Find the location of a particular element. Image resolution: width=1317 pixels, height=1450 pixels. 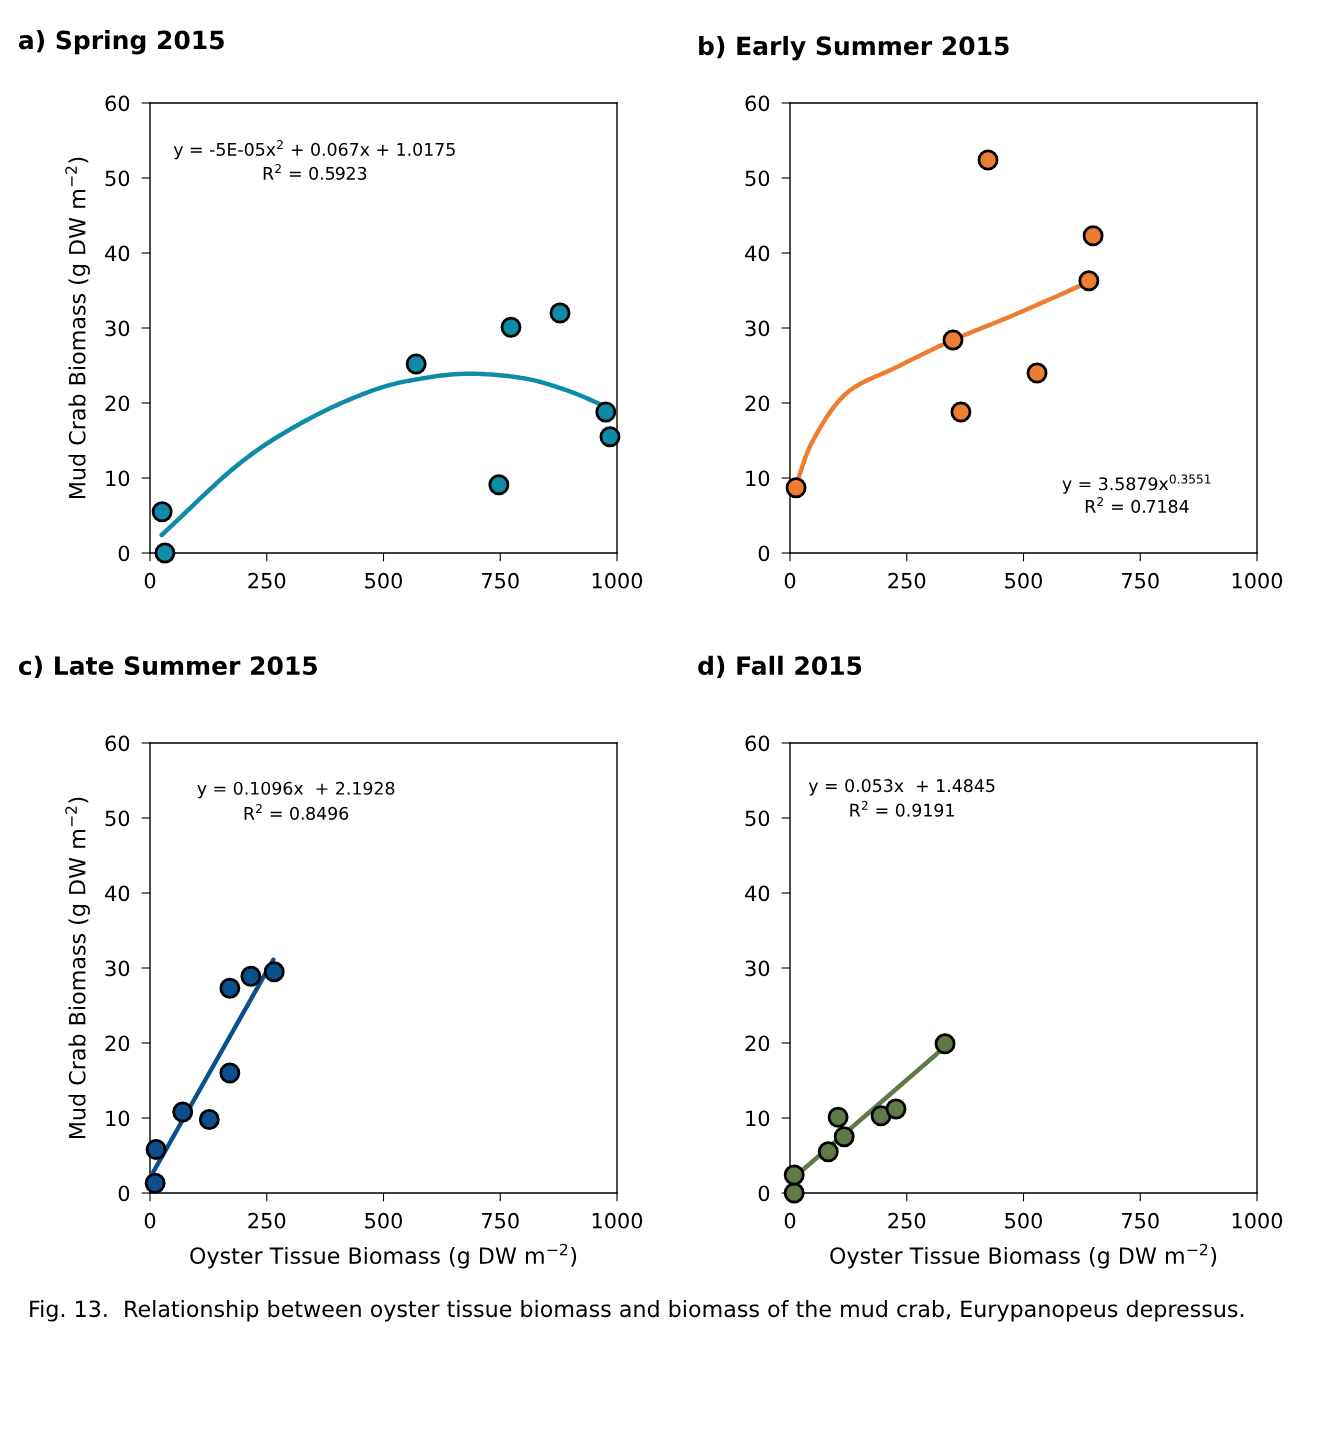

caption: Fig. 13. Relationship between oyster tissue biomass and biomass of the mud crab, Eurypanopeus depressus. is located at coordinates (637, 1311).